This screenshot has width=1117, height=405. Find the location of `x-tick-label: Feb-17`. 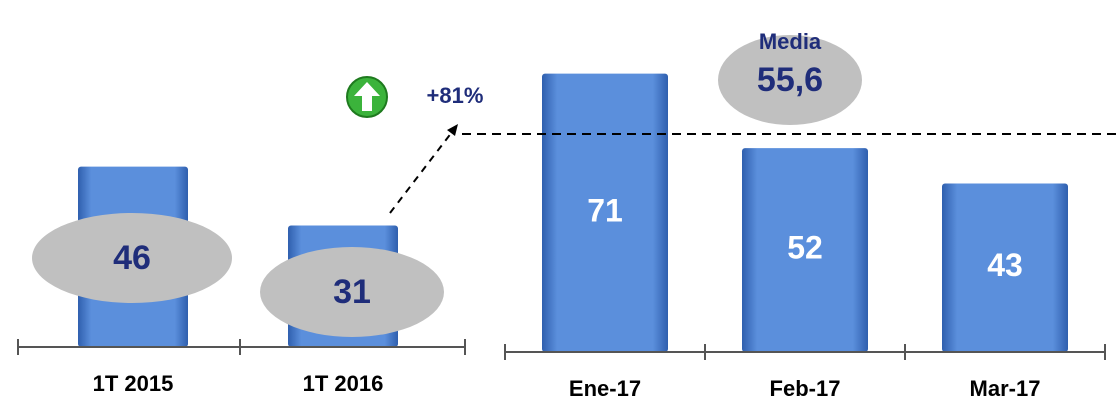

x-tick-label: Feb-17 is located at coordinates (805, 388).